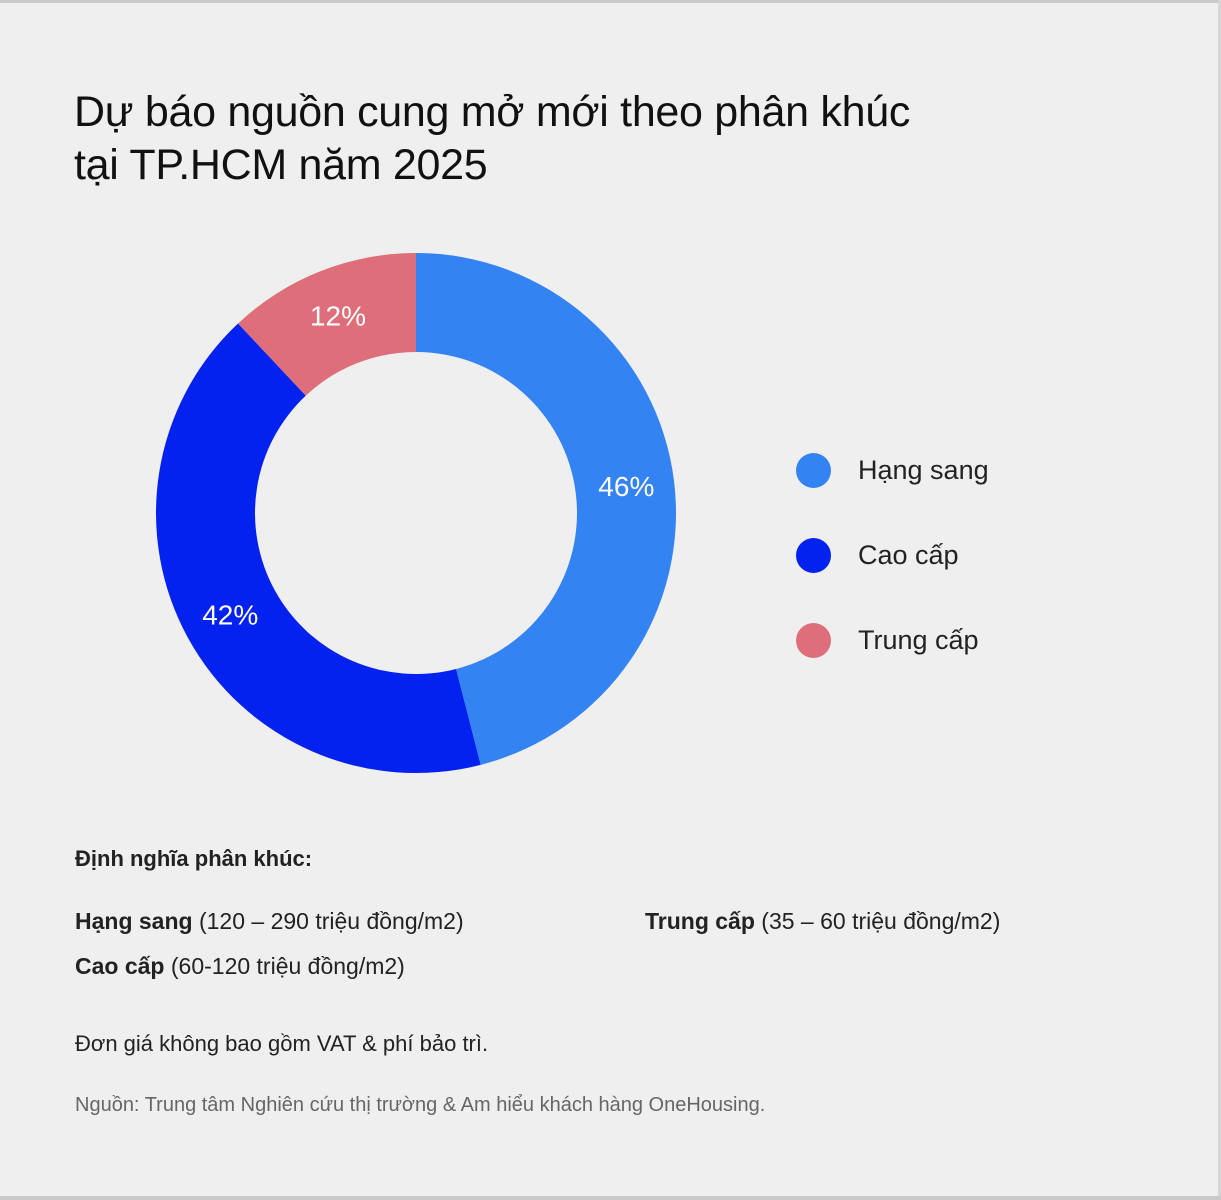 The height and width of the screenshot is (1200, 1221). What do you see at coordinates (134, 921) in the screenshot?
I see `definition-name-hang-sang: Hạng sang` at bounding box center [134, 921].